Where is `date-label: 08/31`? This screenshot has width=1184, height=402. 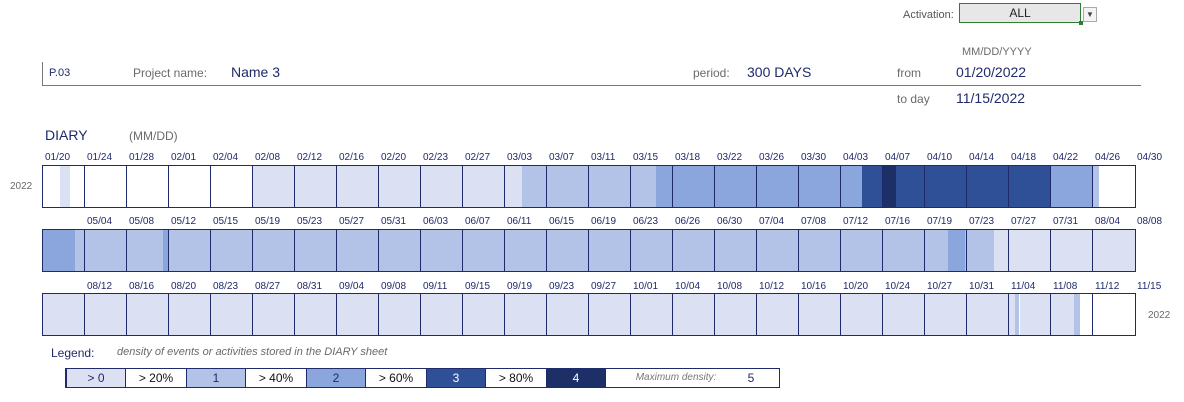 date-label: 08/31 is located at coordinates (310, 286).